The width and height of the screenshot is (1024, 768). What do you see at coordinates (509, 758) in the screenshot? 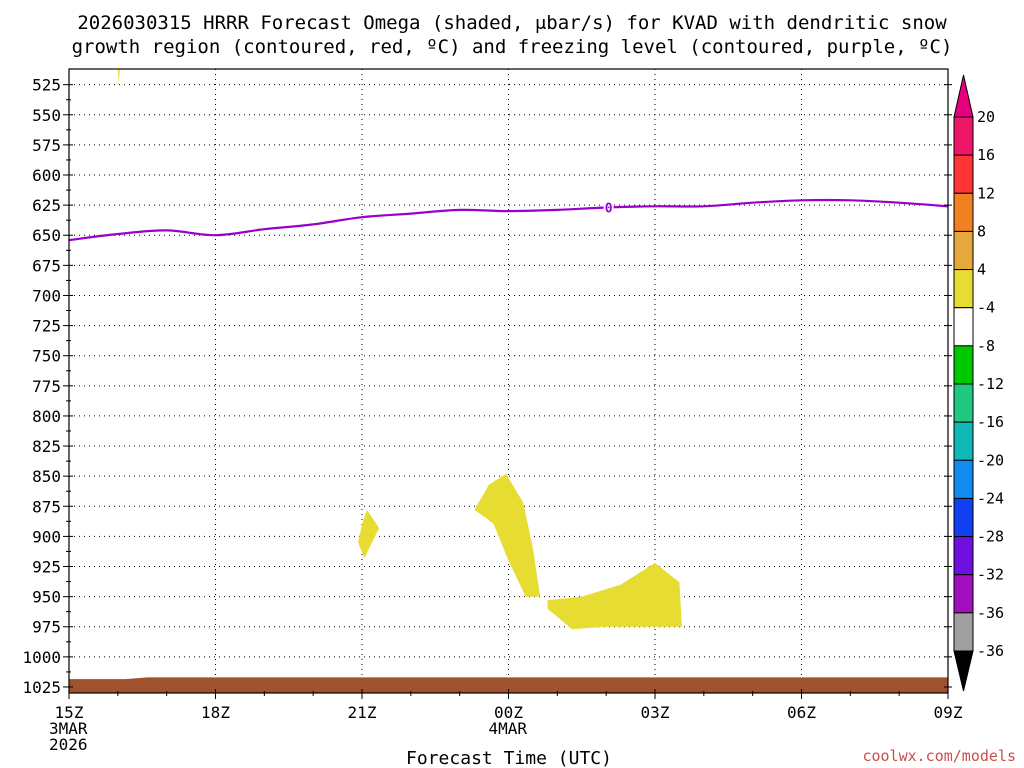
I see `x-axis-label: Forecast Time (UTC)` at bounding box center [509, 758].